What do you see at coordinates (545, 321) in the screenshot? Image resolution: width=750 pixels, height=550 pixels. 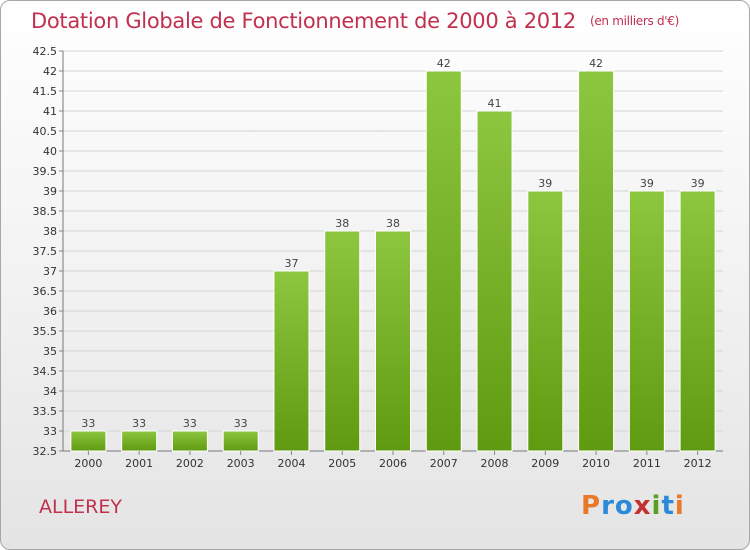 I see `bar-2009` at bounding box center [545, 321].